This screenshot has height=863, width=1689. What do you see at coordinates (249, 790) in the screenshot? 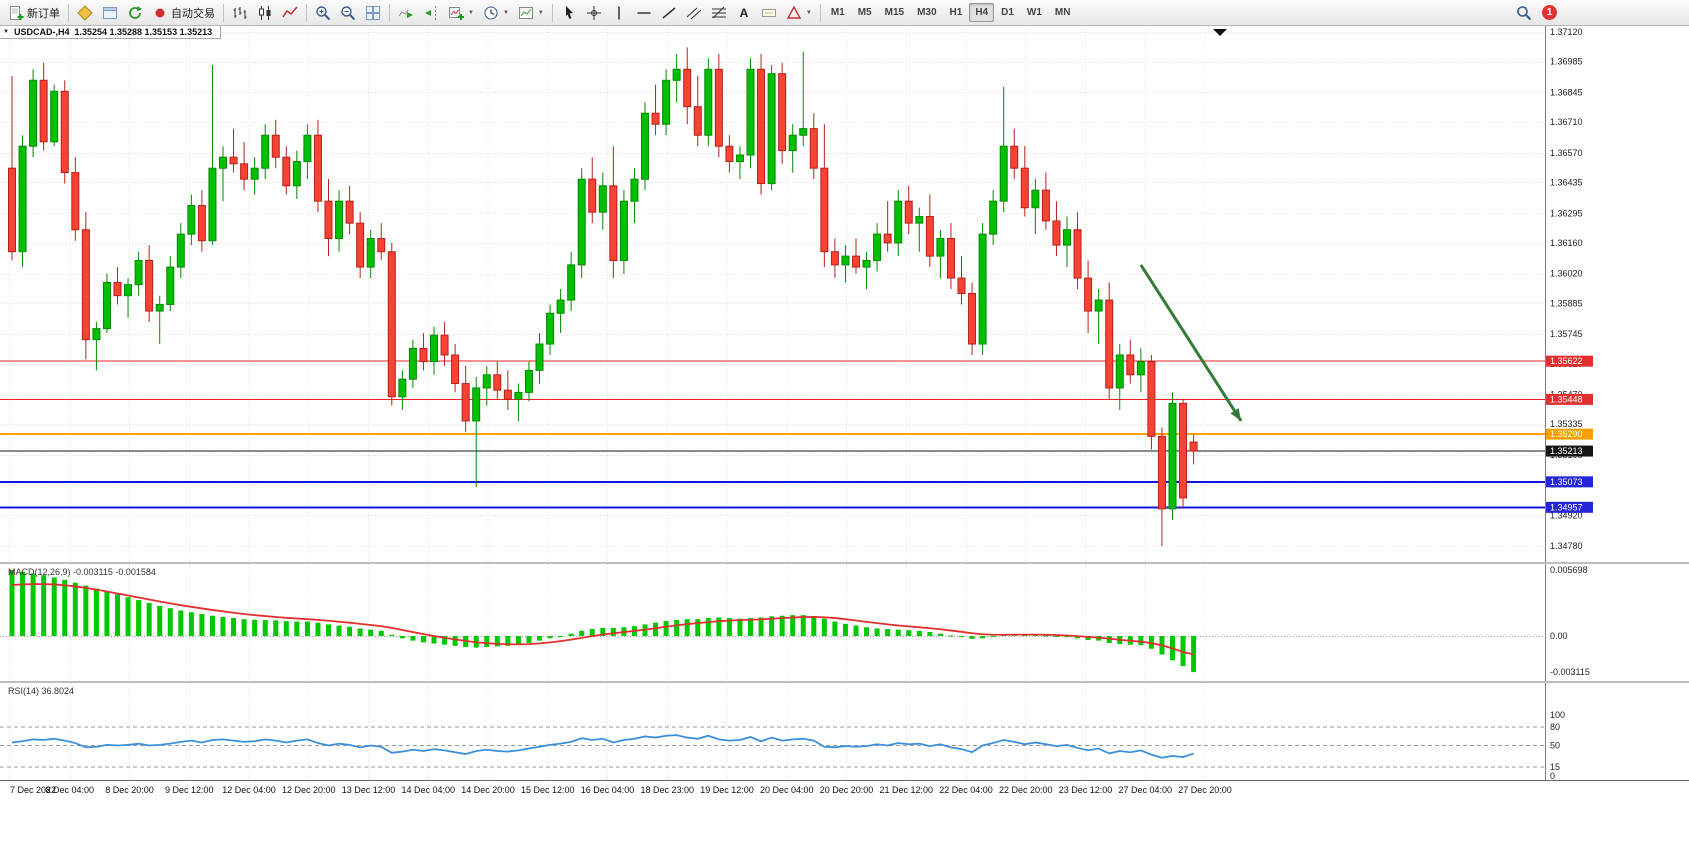
I see `time-axis-label: 12 Dec 04:00` at bounding box center [249, 790].